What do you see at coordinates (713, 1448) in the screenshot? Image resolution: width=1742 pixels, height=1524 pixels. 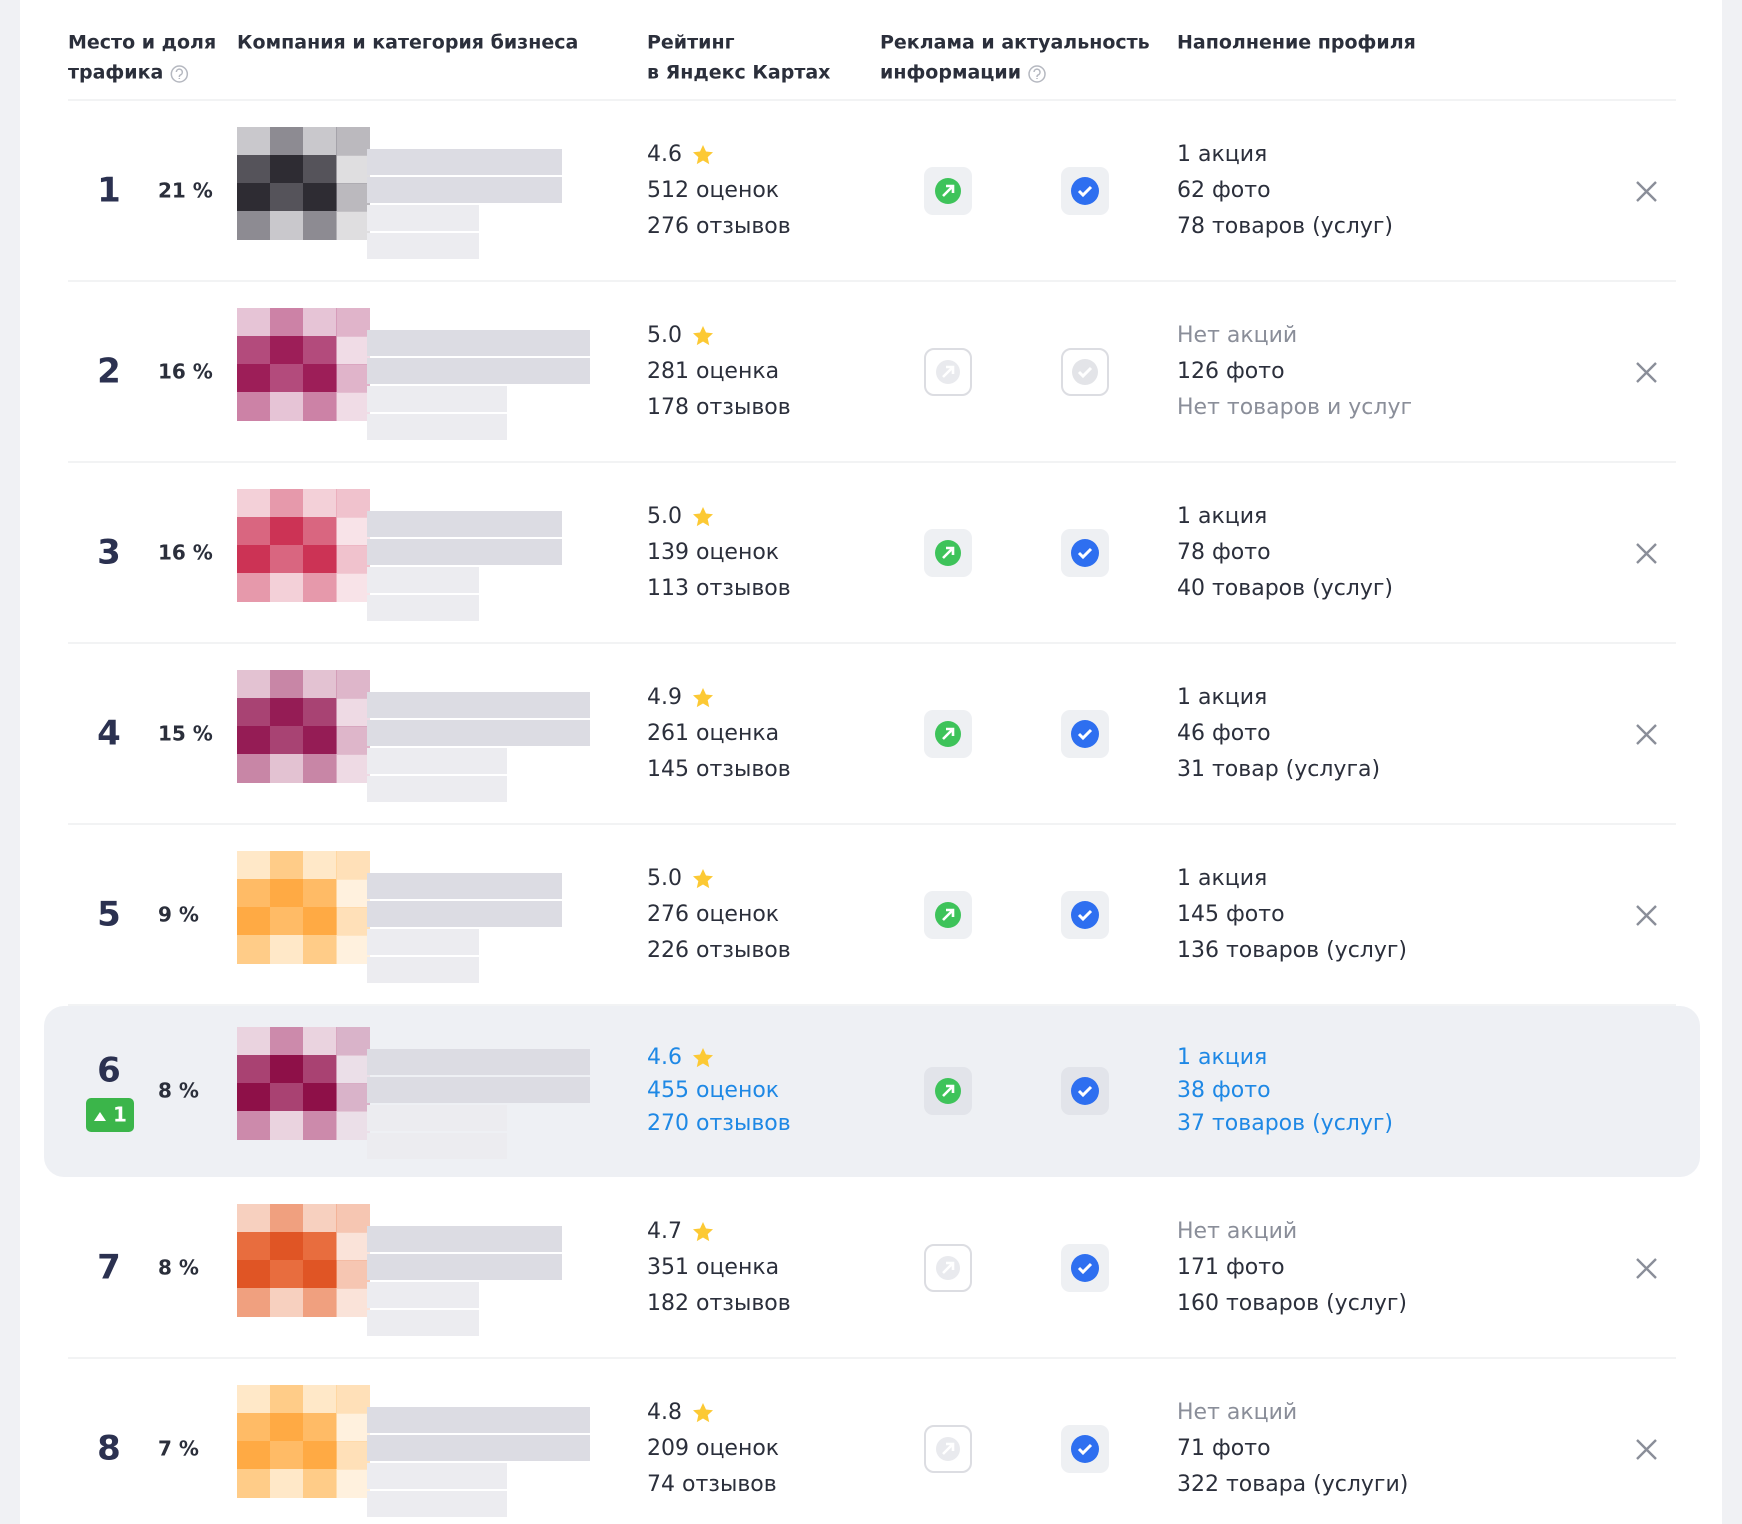 I see `ratings-count: 209 оценок` at bounding box center [713, 1448].